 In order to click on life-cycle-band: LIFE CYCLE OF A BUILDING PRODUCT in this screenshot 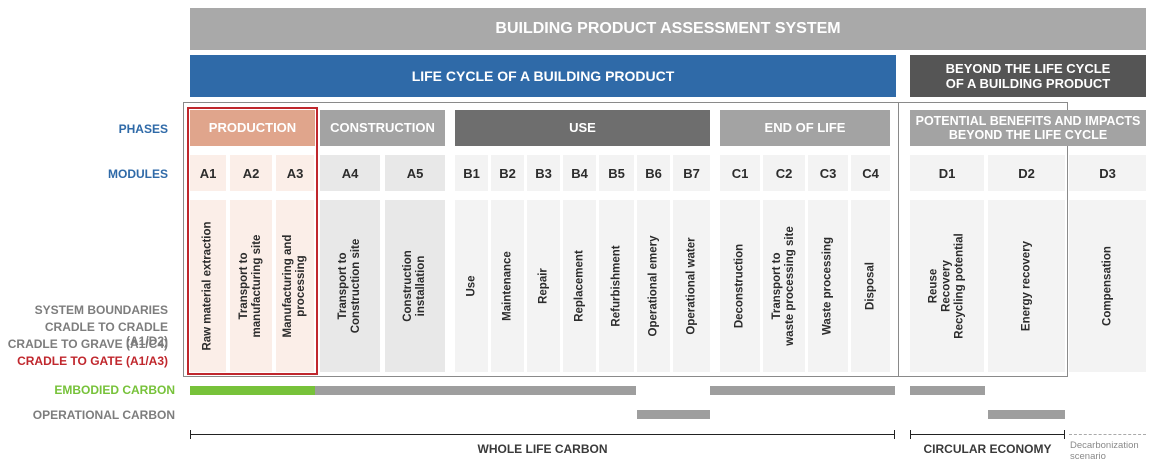, I will do `click(543, 76)`.